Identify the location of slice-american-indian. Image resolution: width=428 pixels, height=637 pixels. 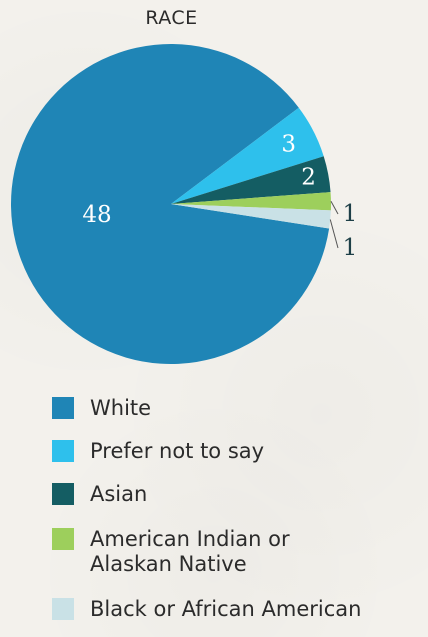
(251, 201).